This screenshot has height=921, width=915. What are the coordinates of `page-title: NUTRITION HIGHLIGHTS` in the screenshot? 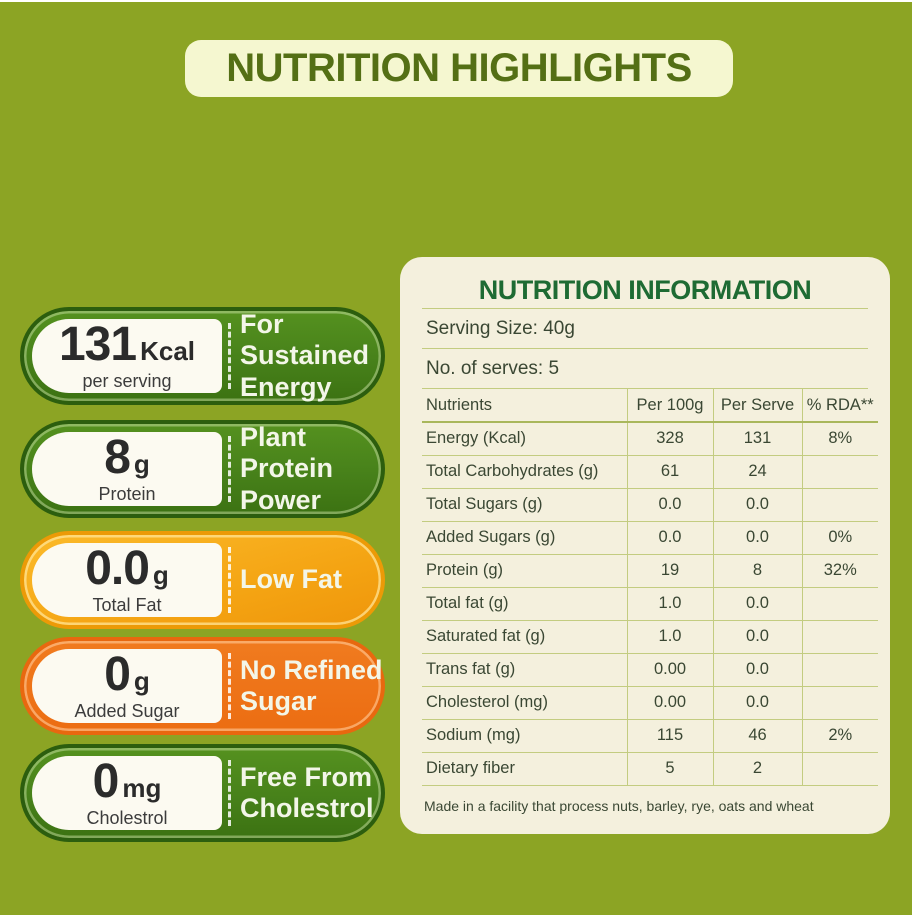 It's located at (459, 68).